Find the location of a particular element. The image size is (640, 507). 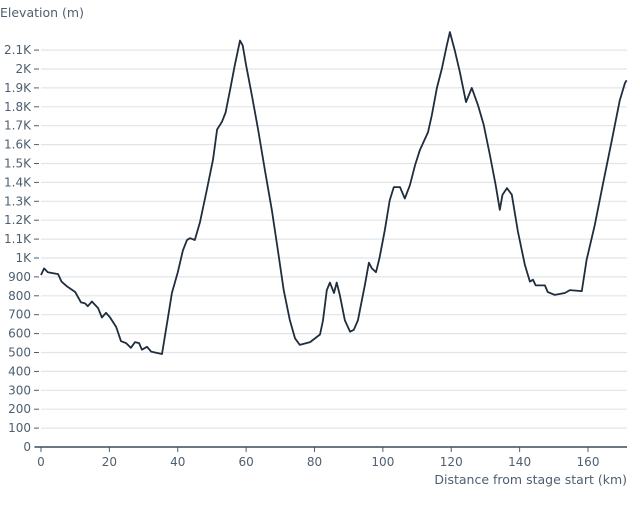

y-tick-label: 1.7K is located at coordinates (18, 126).